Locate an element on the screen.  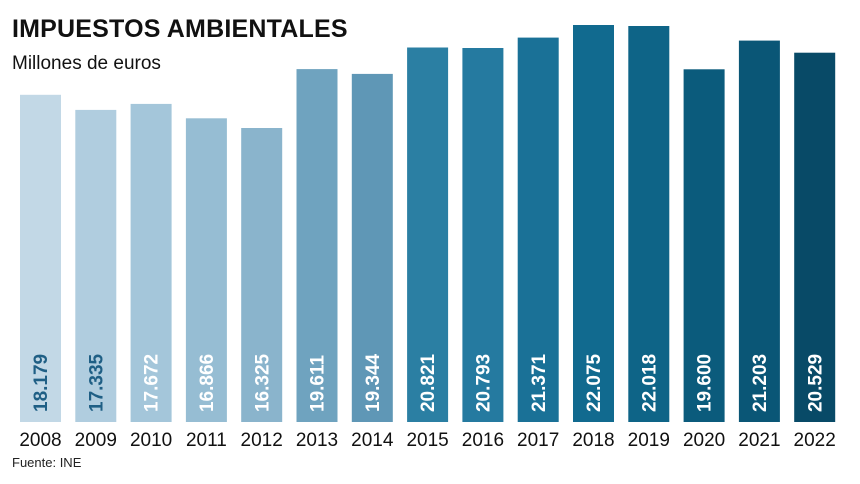
x-tick-label-2021: 2021 is located at coordinates (759, 440).